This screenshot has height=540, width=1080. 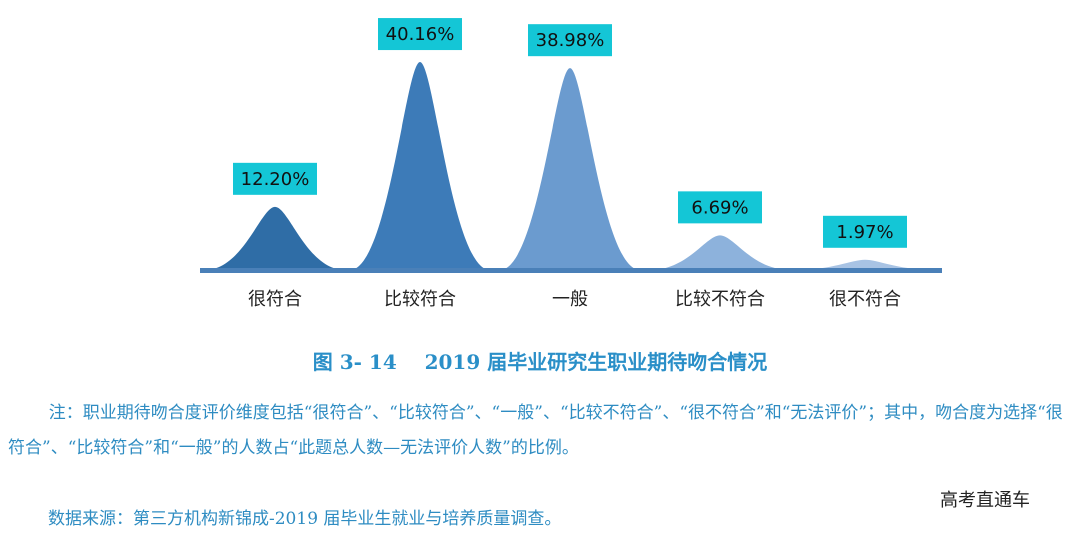 I want to click on category-label: 比较不符合, so click(x=720, y=299).